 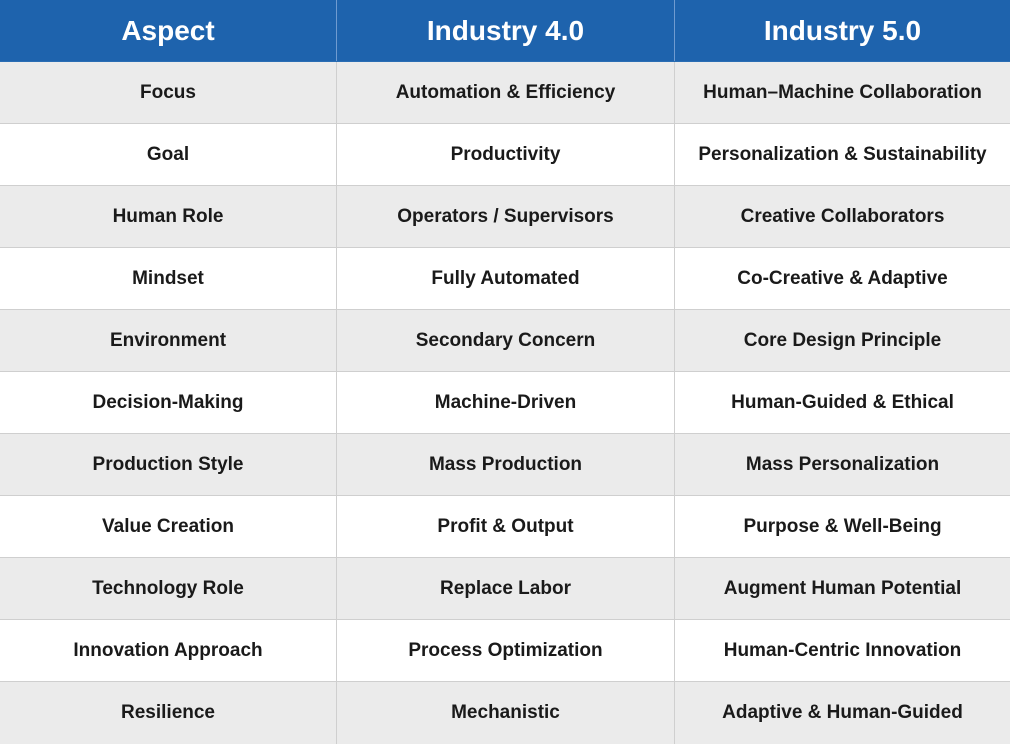 I want to click on cell-aspect: Innovation Approach, so click(x=168, y=650).